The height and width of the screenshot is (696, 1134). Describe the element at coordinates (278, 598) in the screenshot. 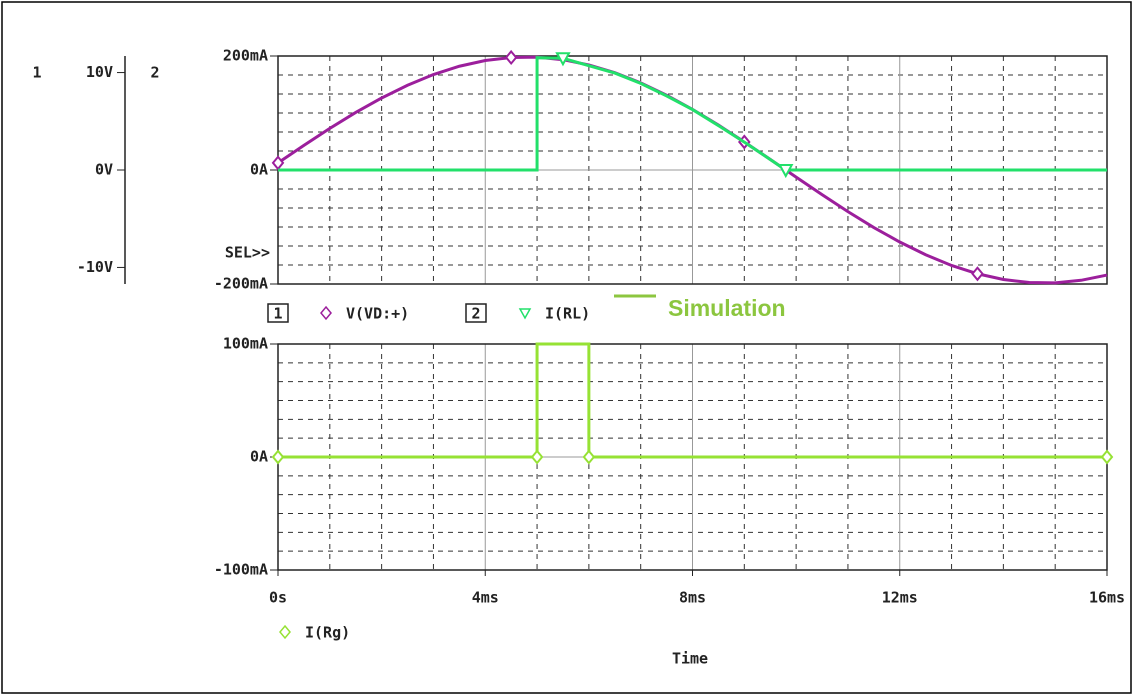

I see `x-tick-label: 0s` at that location.